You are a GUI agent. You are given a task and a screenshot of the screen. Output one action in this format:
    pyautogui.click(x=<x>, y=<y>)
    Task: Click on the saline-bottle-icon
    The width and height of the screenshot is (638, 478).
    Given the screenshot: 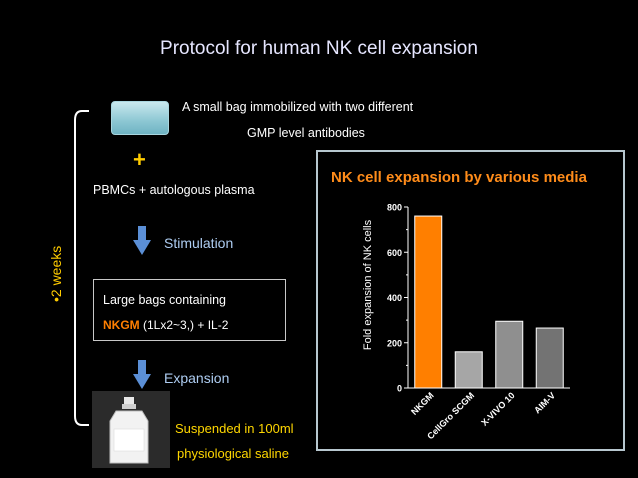 What is the action you would take?
    pyautogui.click(x=129, y=430)
    